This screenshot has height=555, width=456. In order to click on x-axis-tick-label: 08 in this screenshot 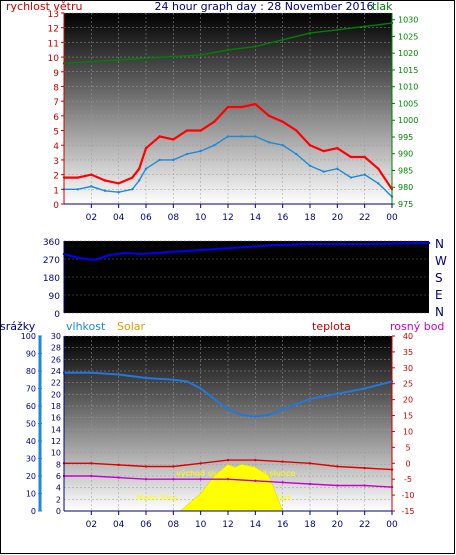, I will do `click(174, 218)`.